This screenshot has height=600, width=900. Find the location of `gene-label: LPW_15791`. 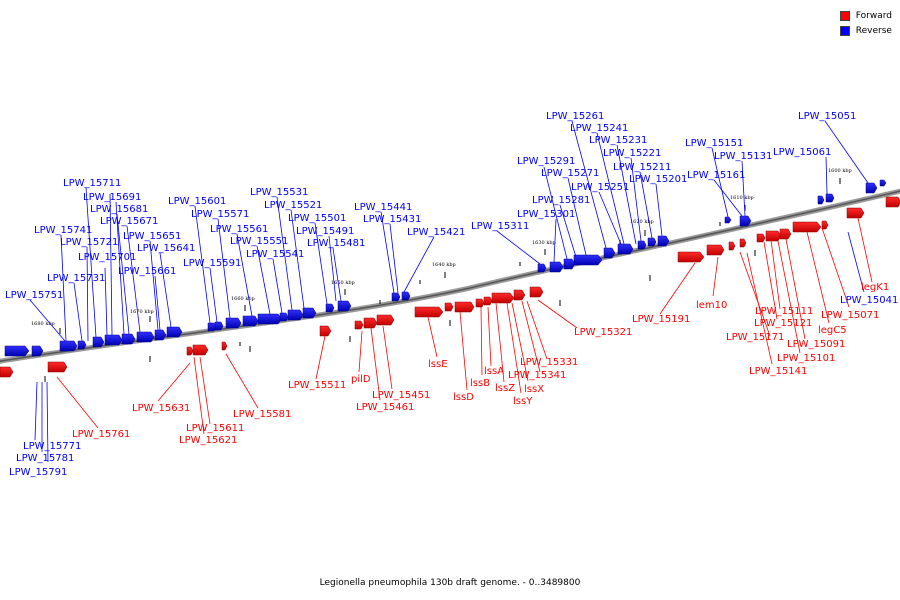

gene-label: LPW_15791 is located at coordinates (38, 472).